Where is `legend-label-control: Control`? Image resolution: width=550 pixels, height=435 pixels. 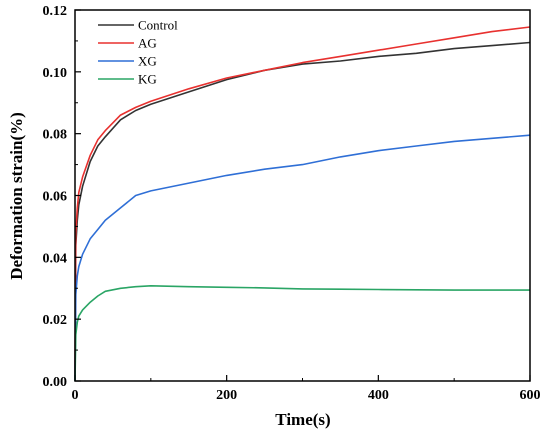 legend-label-control: Control is located at coordinates (158, 25).